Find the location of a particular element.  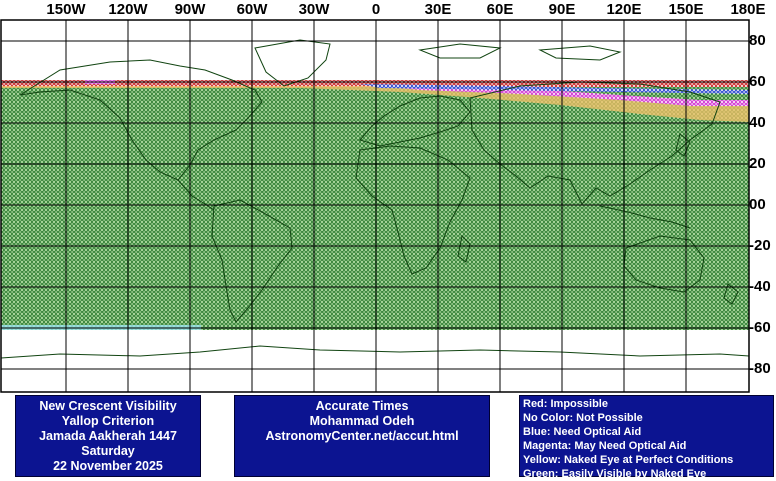

lat-label-40: 40 is located at coordinates (757, 122).